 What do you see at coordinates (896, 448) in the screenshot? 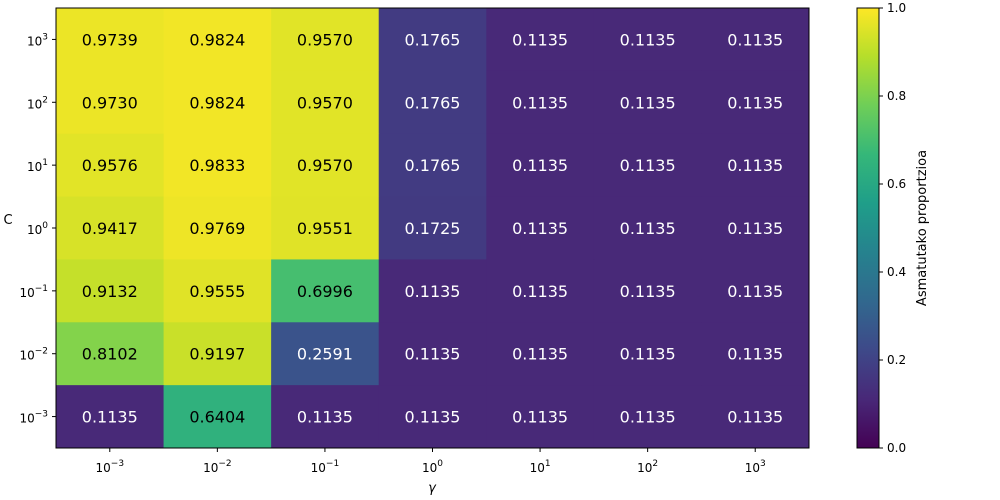
I see `colorbar-tick-label: 0.0` at bounding box center [896, 448].